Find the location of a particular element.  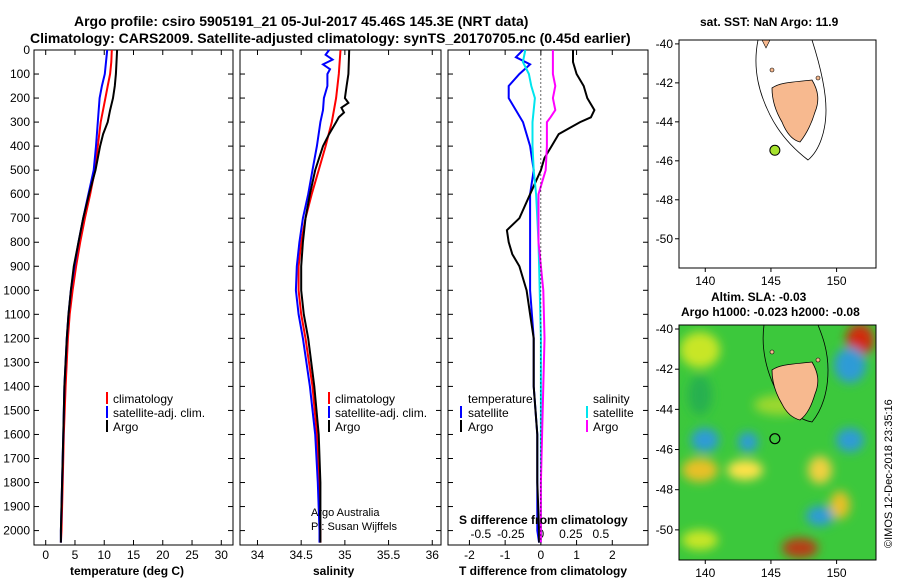

depth-tick-label: 300 is located at coordinates (20, 122).